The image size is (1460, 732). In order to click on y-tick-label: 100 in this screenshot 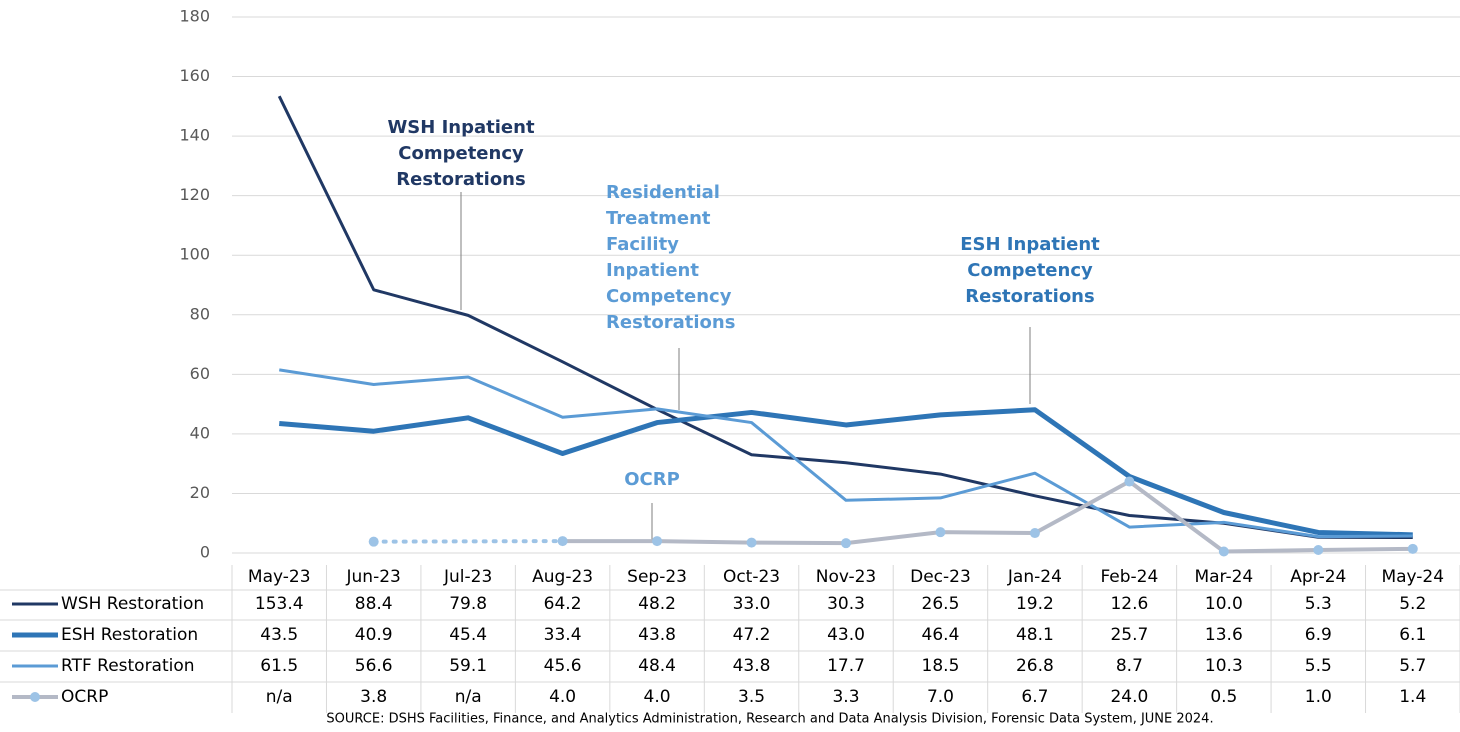, I will do `click(194, 254)`.